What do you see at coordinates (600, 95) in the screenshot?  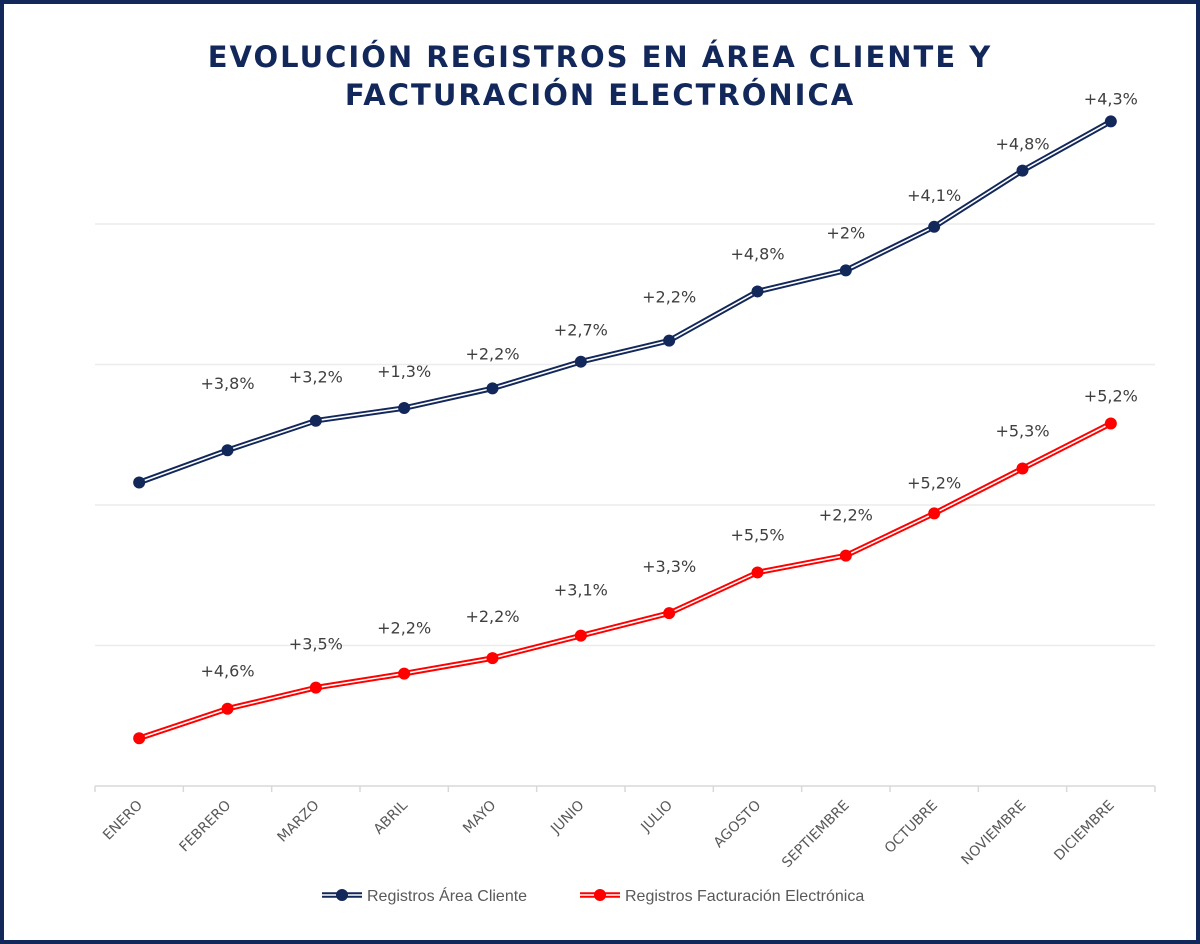 I see `chart-title-line-2: FACTURACIÓN ELECTRÓNICA` at bounding box center [600, 95].